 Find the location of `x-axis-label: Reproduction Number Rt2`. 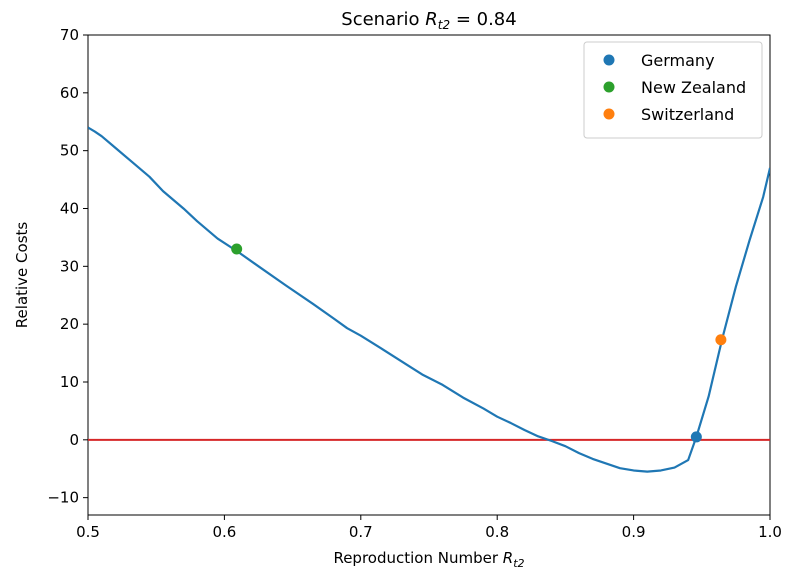

x-axis-label: Reproduction Number Rt2 is located at coordinates (428, 559).